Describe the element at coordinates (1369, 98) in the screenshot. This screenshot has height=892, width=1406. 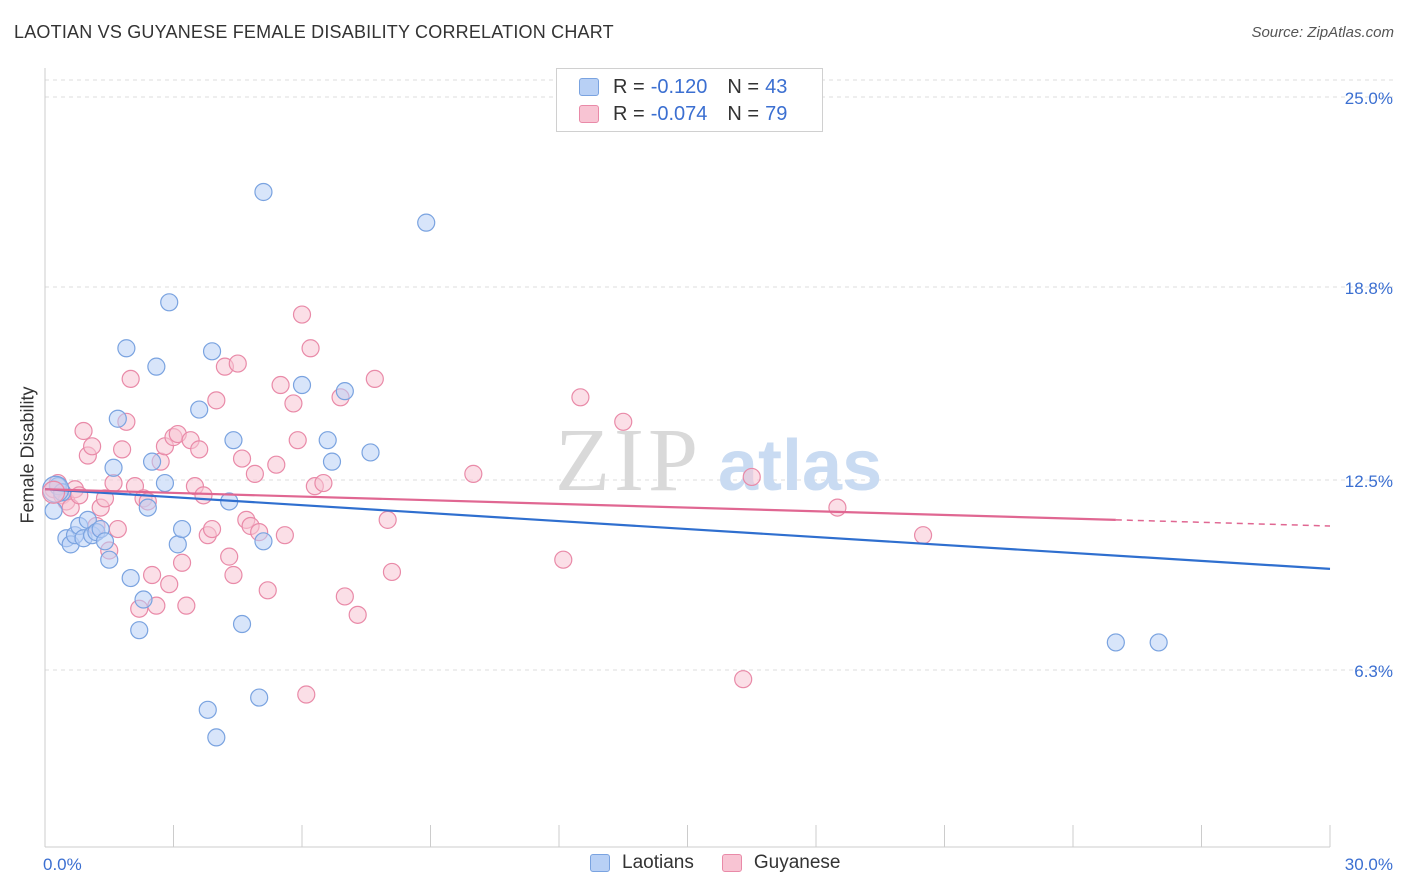
I see `y-tick-label: 25.0%` at that location.